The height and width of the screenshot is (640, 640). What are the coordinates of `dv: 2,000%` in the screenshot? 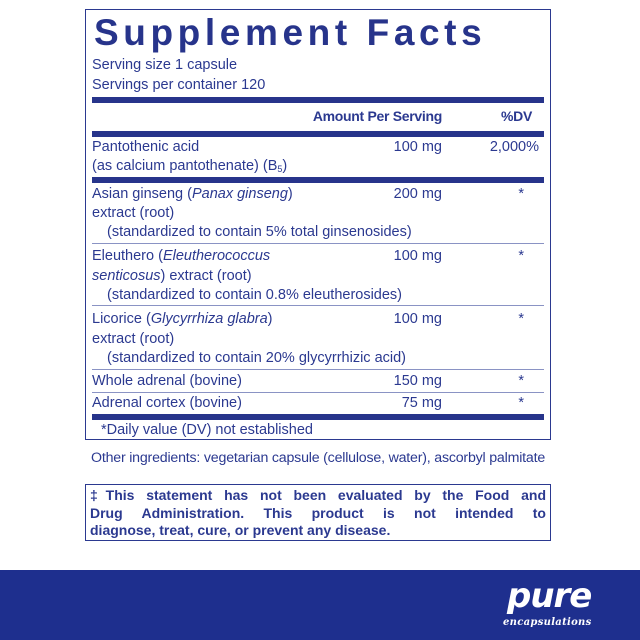 It's located at (514, 147).